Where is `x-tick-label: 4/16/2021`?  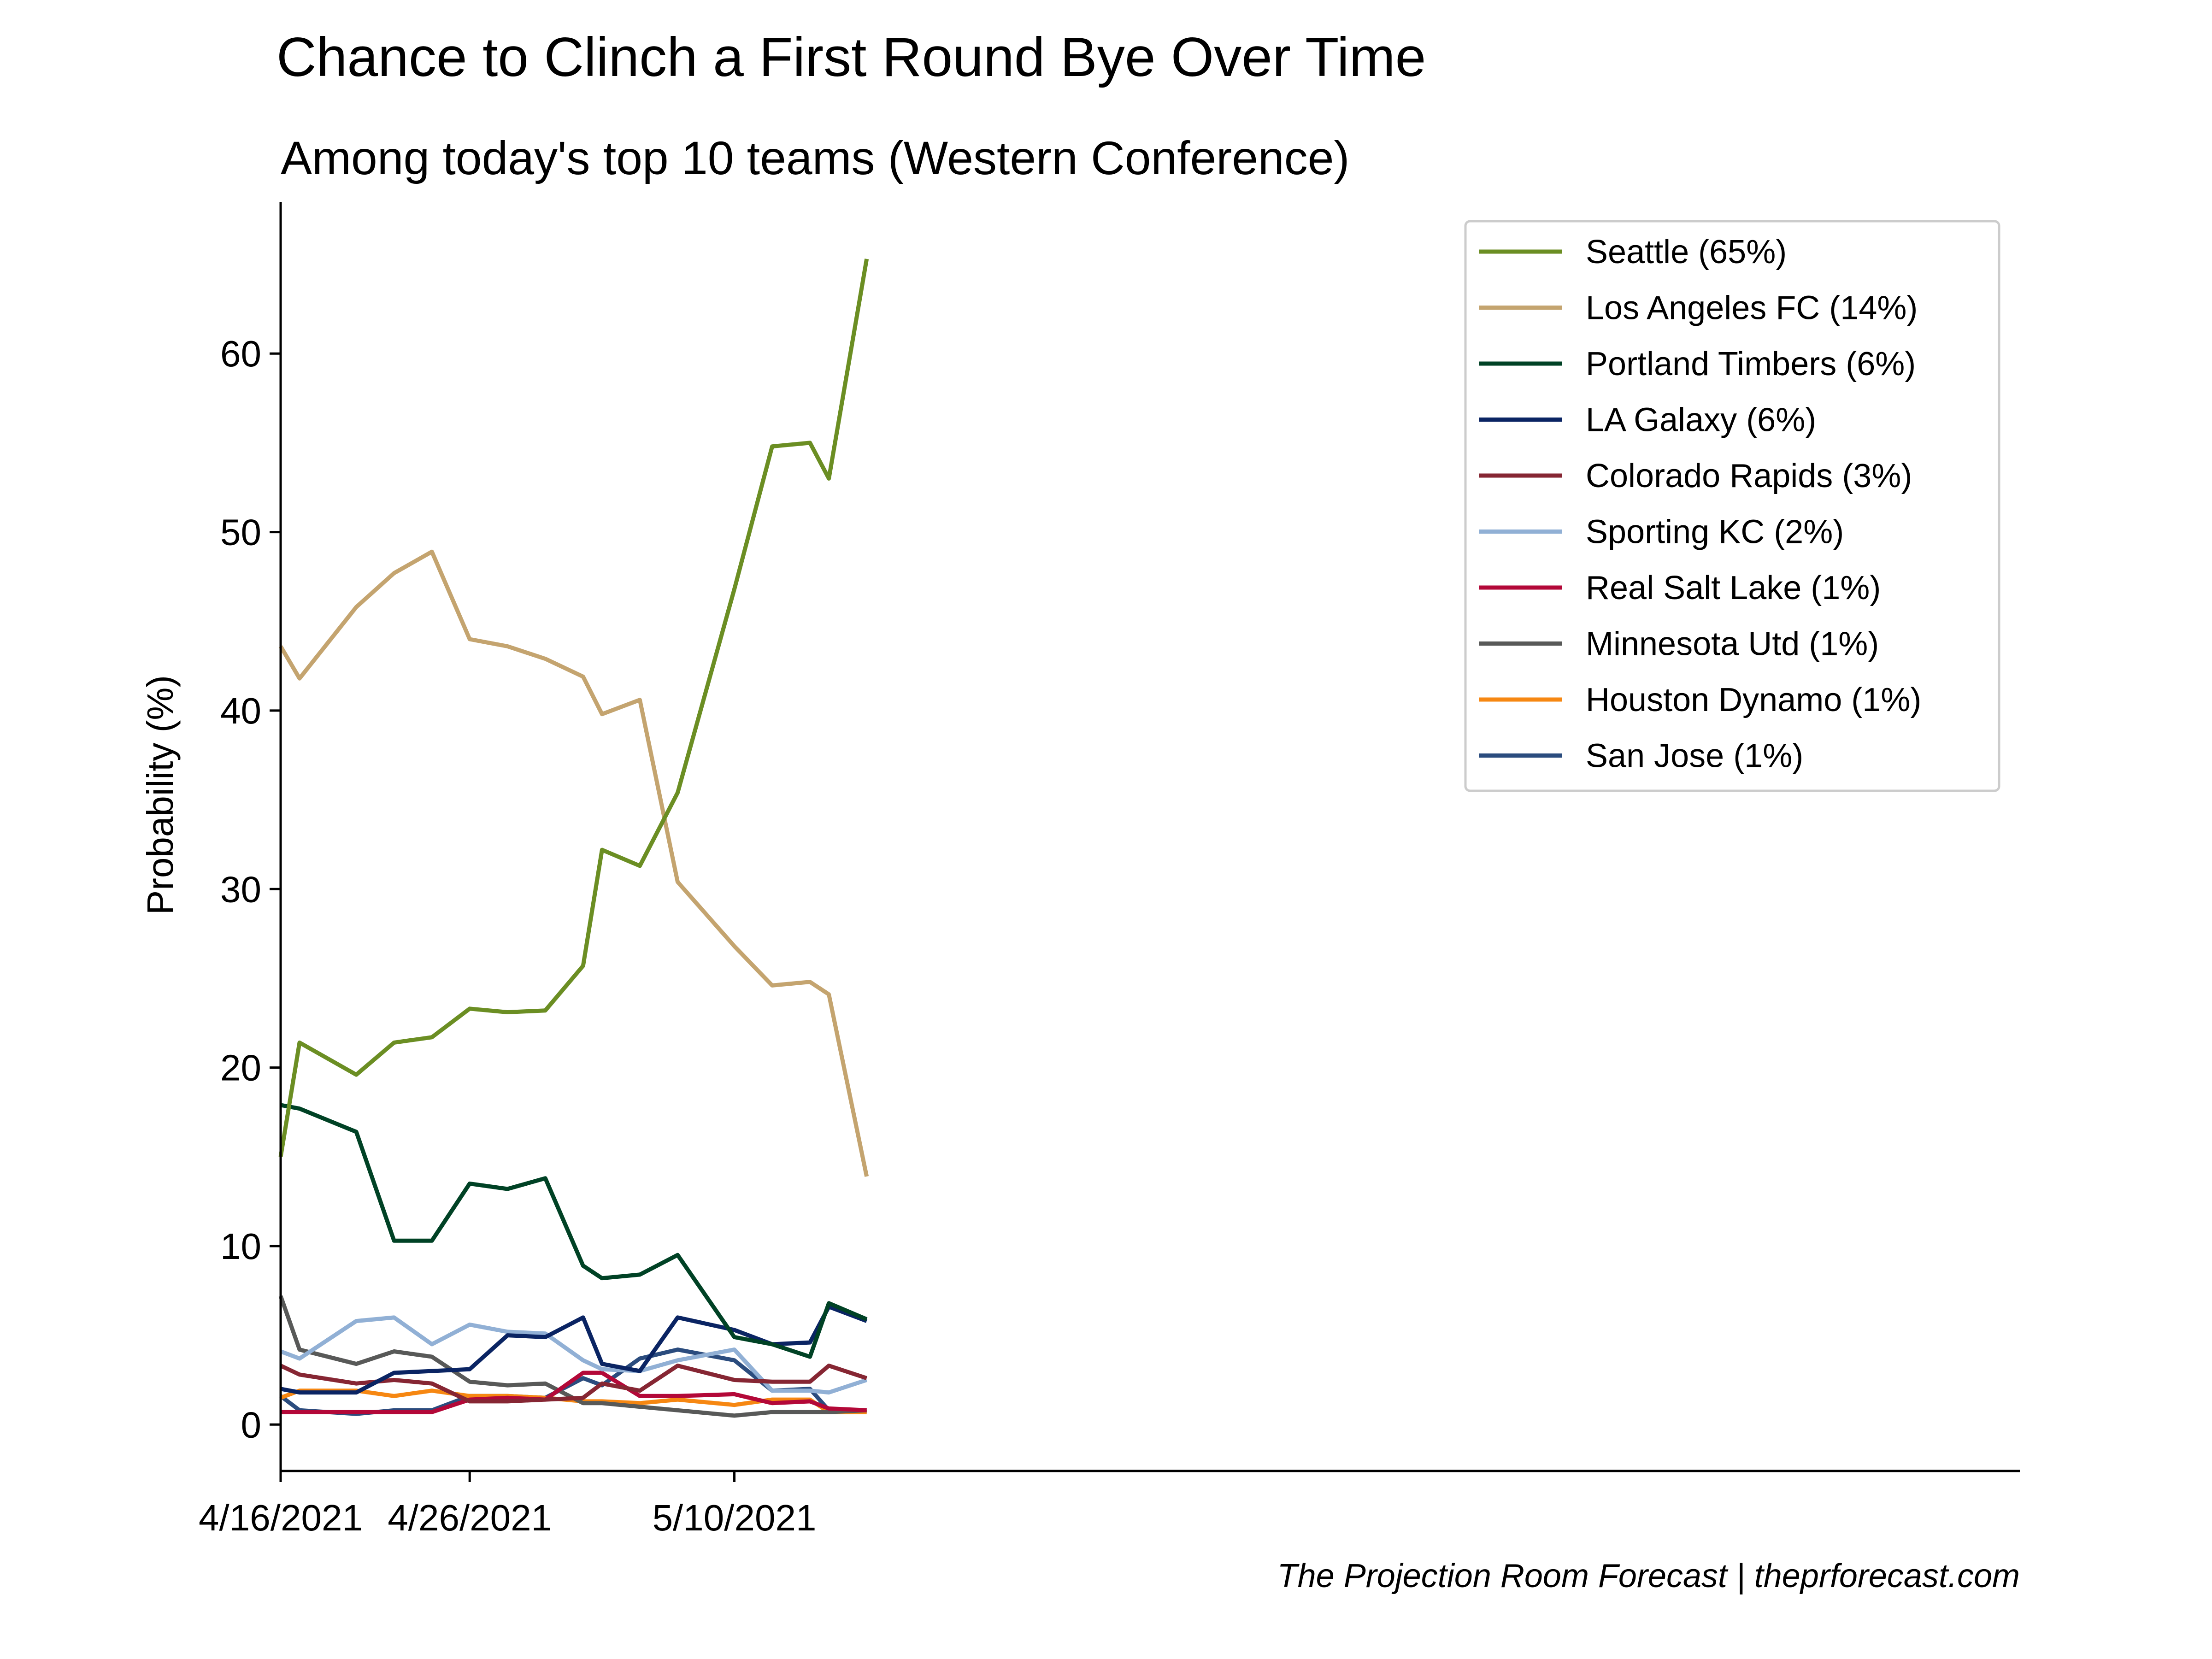
x-tick-label: 4/16/2021 is located at coordinates (281, 1517).